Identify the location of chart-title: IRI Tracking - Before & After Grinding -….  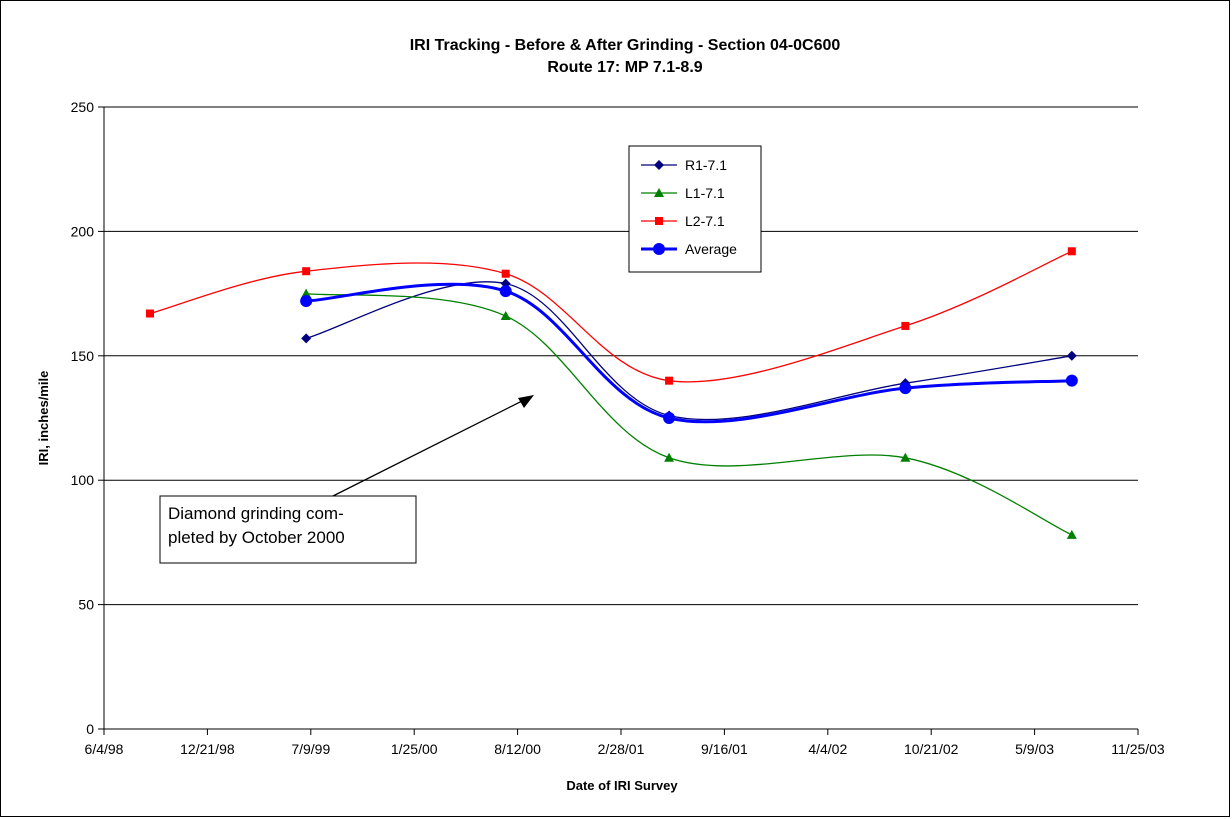
(625, 45).